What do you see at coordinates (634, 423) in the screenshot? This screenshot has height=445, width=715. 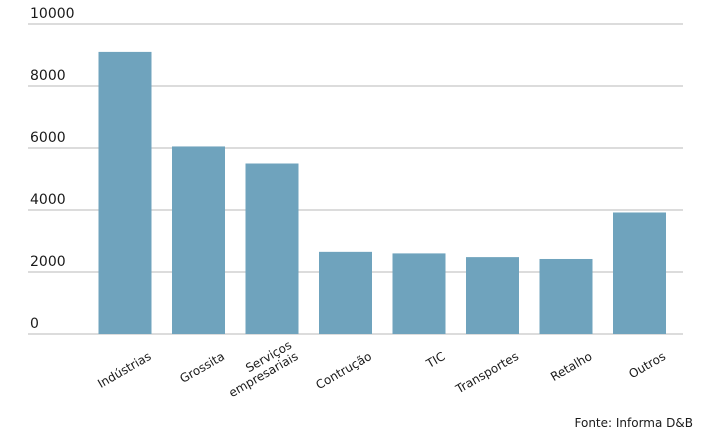 I see `source-note: Fonte: Informa D&B` at bounding box center [634, 423].